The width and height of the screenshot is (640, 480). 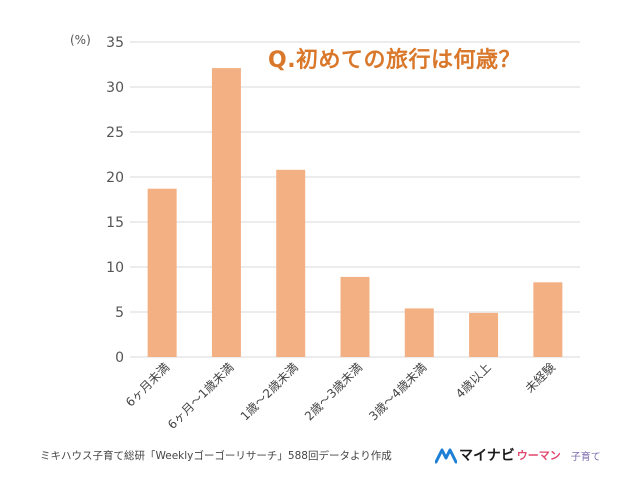 What do you see at coordinates (333, 391) in the screenshot?
I see `x-tick-label: 2歳～3歳未満` at bounding box center [333, 391].